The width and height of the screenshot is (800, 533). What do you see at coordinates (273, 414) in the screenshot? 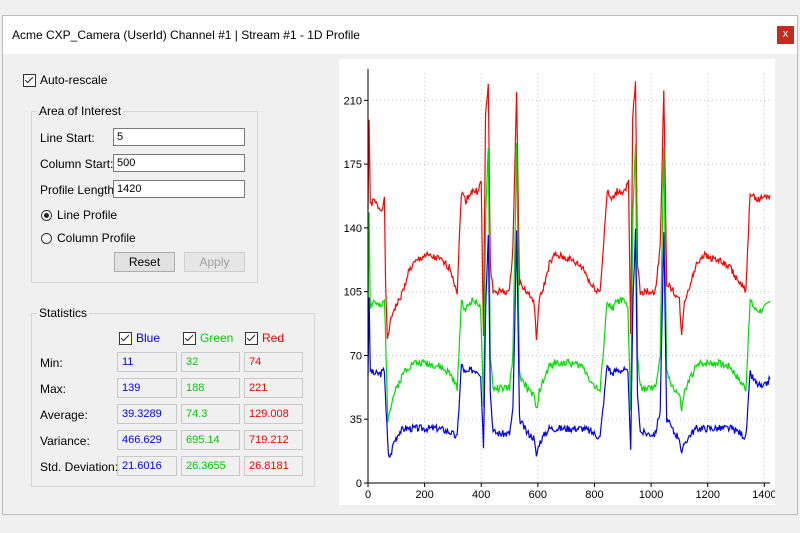
I see `red-average-value: 129.008` at bounding box center [273, 414].